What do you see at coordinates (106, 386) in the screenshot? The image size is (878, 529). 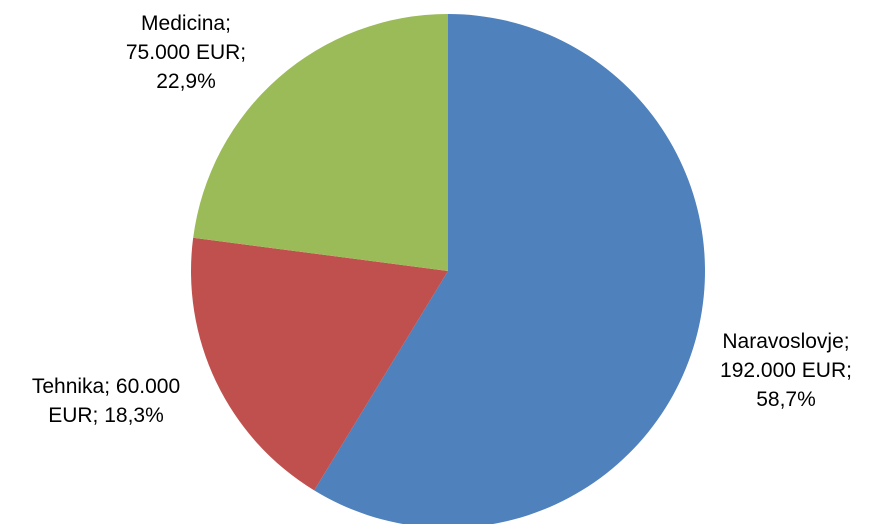 I see `pie-label-line: Tehnika; 60.000` at bounding box center [106, 386].